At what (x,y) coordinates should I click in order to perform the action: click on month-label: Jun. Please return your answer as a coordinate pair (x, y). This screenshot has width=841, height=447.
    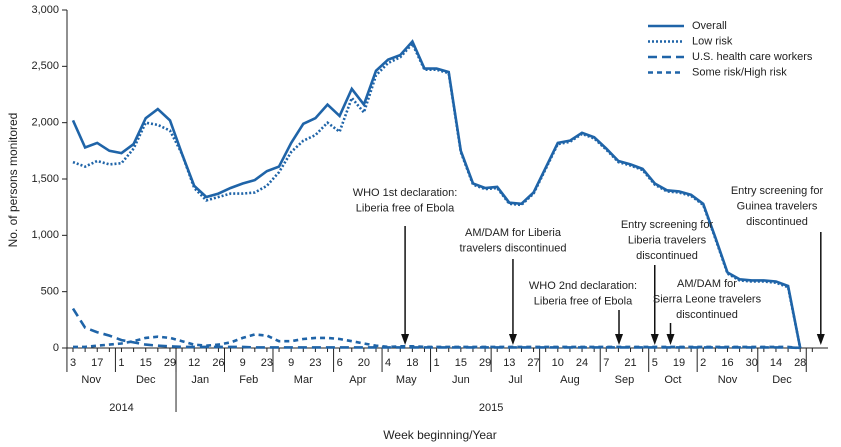
    Looking at the image, I should click on (461, 380).